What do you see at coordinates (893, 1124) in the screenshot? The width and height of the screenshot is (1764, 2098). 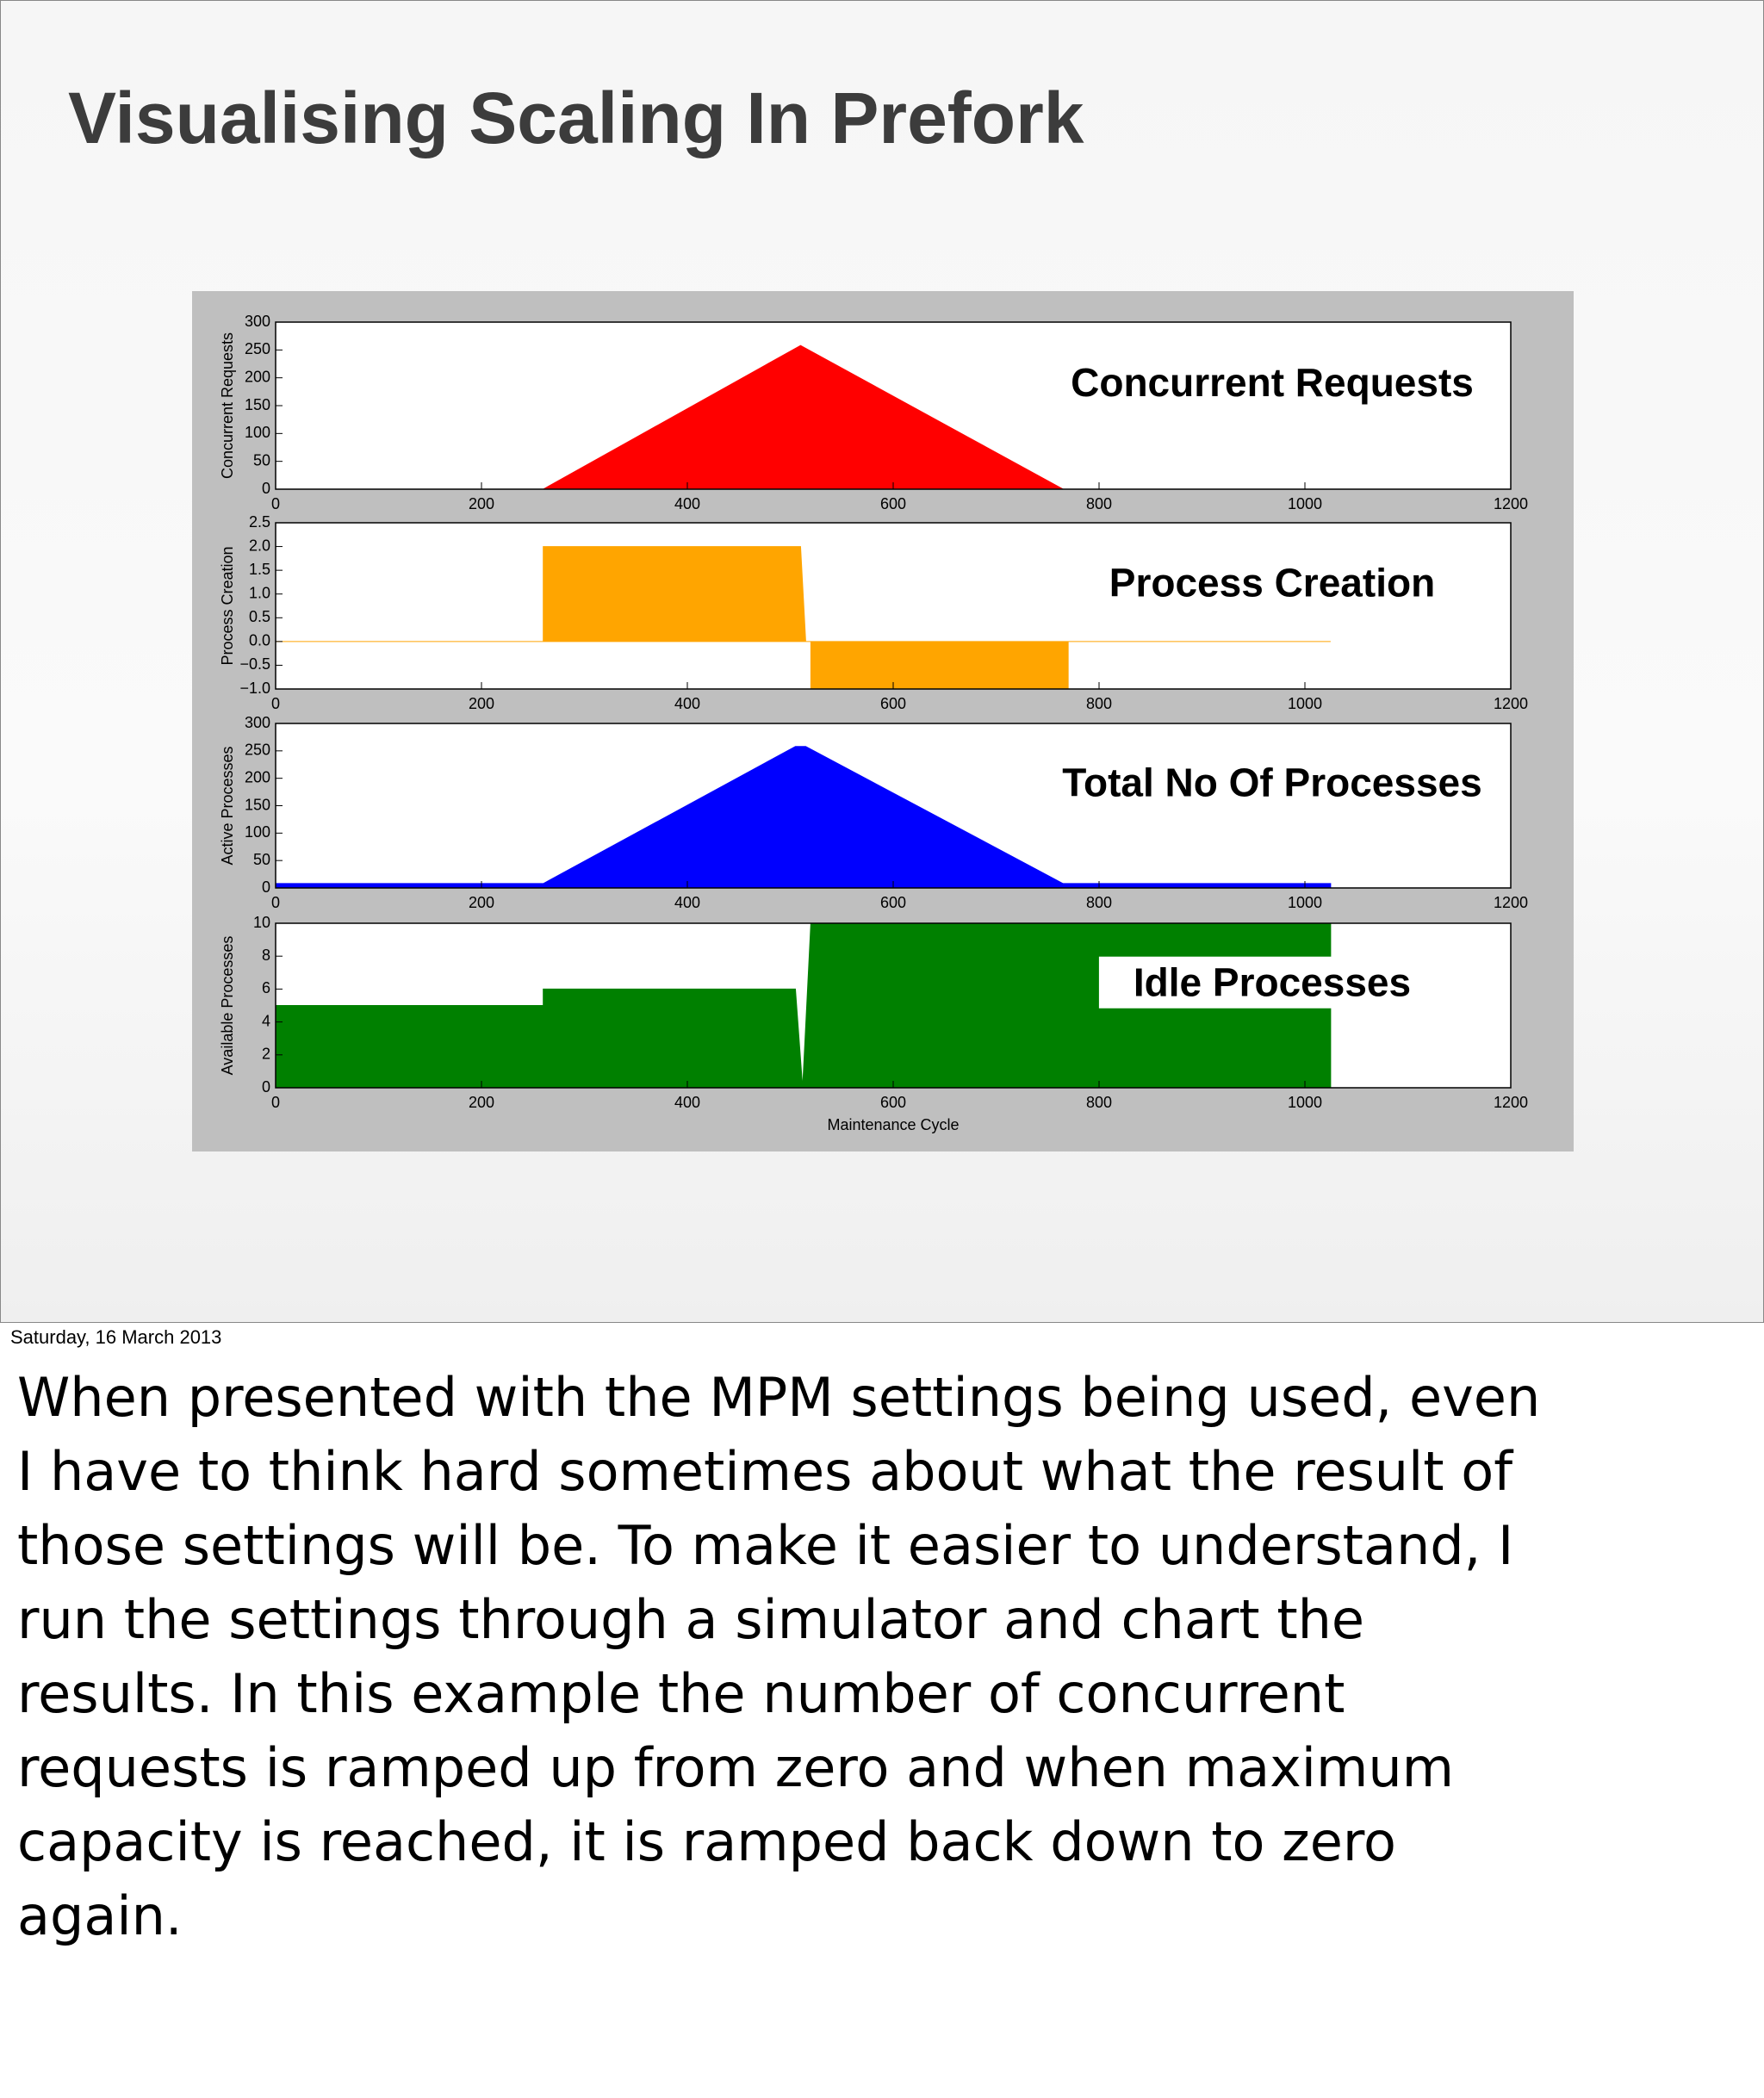 I see `x-axis-label: Maintenance Cycle` at bounding box center [893, 1124].